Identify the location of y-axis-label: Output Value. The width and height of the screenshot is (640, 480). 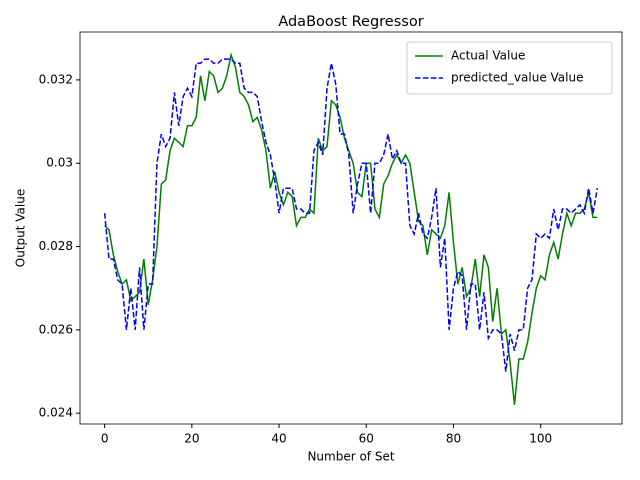
(21, 228).